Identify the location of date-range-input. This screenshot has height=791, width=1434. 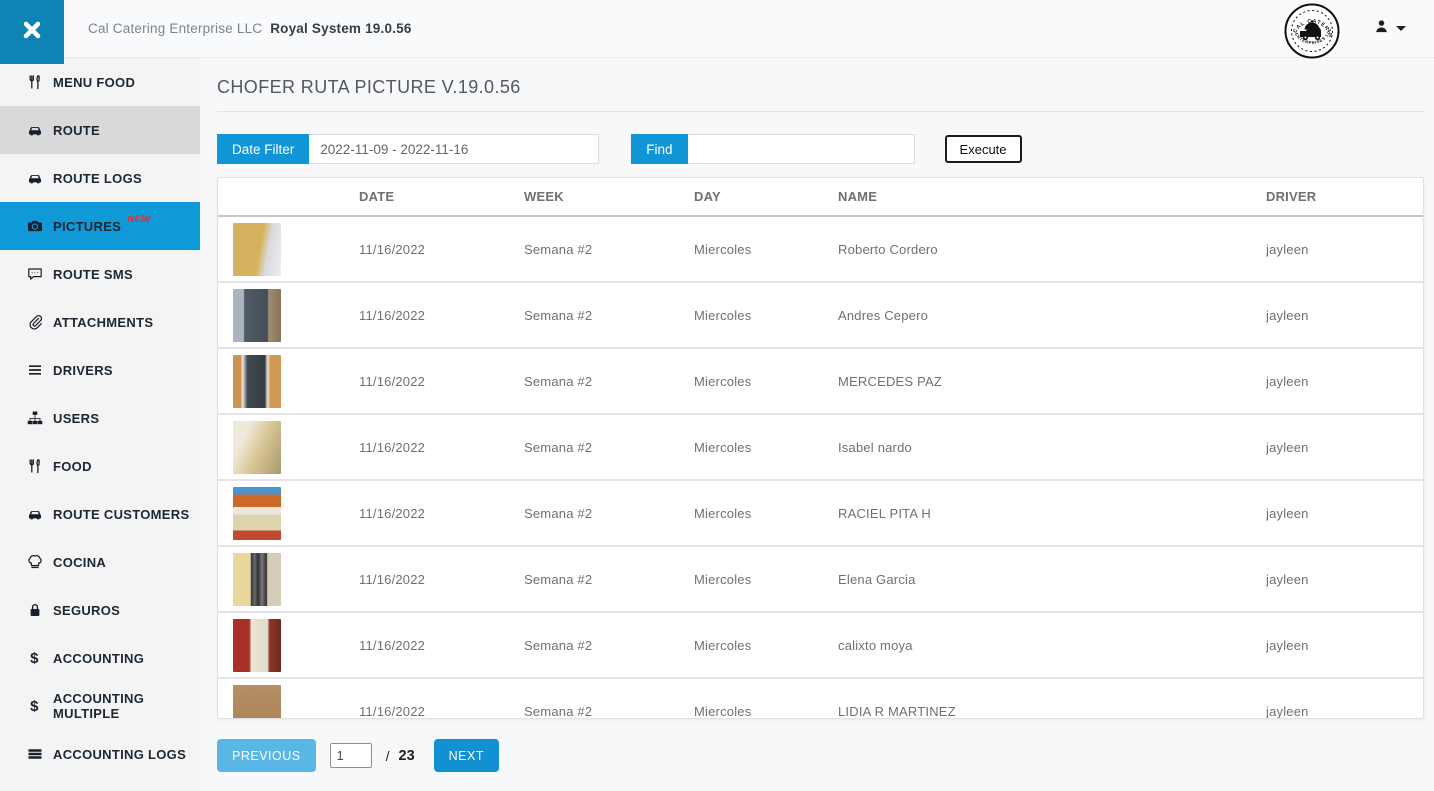
(454, 149).